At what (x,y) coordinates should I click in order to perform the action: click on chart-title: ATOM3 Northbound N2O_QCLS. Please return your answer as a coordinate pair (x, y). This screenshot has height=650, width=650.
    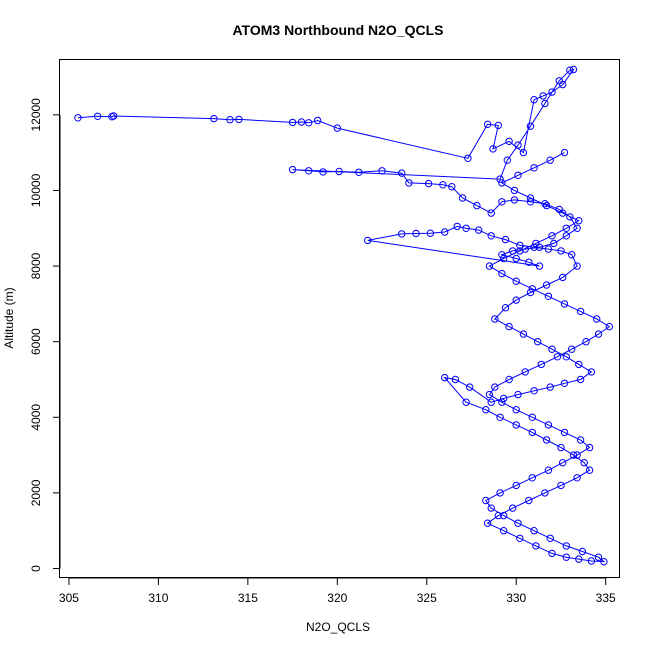
    Looking at the image, I should click on (337, 30).